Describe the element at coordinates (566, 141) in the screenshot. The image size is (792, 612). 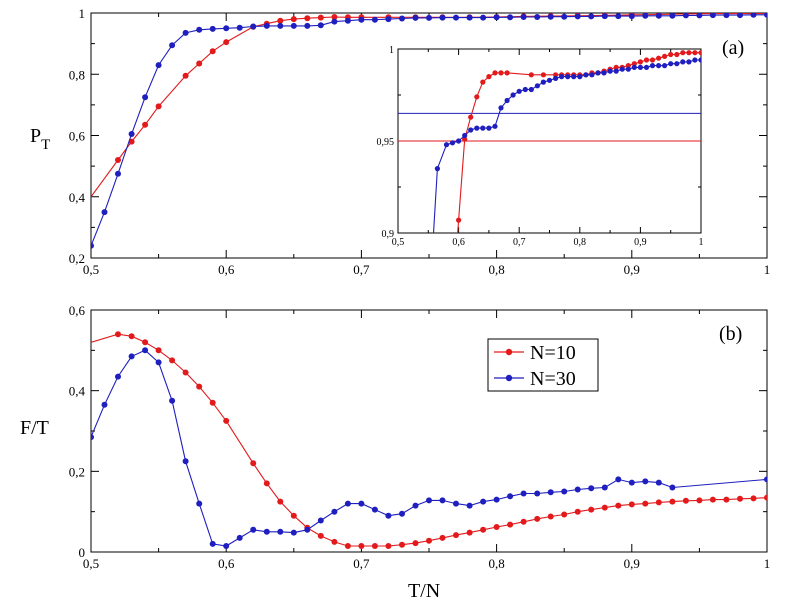
I see `inset-plot-area` at that location.